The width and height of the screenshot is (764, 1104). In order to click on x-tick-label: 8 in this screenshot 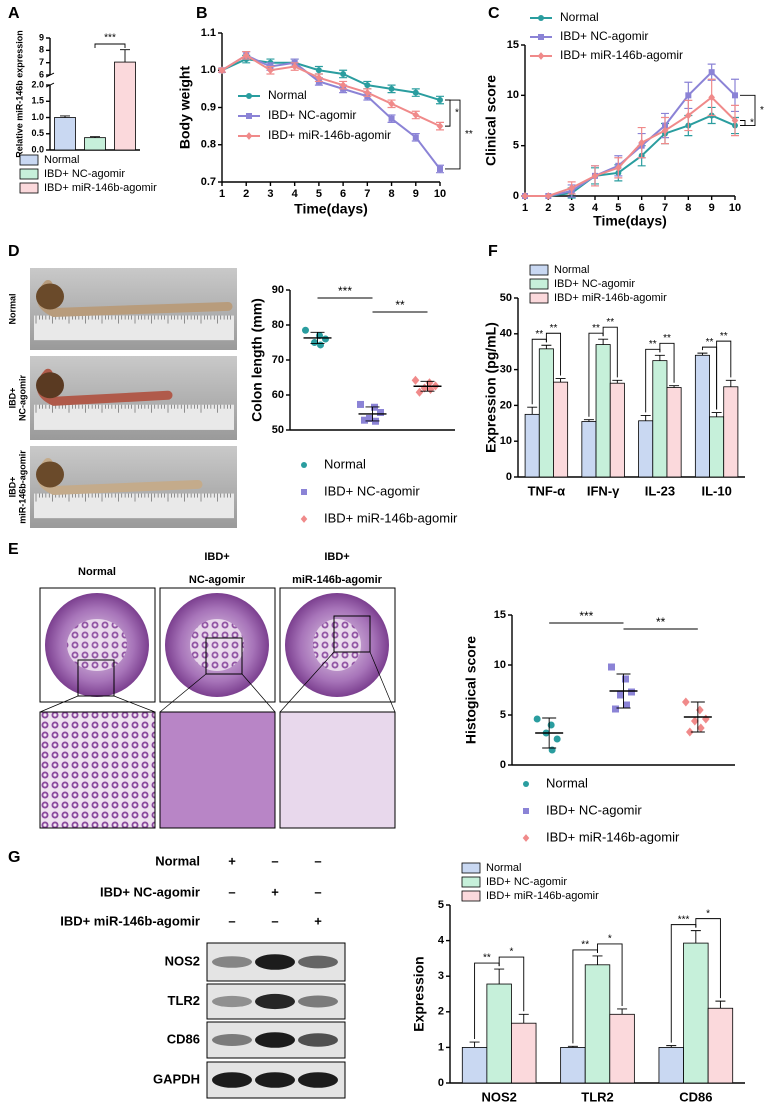, I will do `click(688, 208)`.